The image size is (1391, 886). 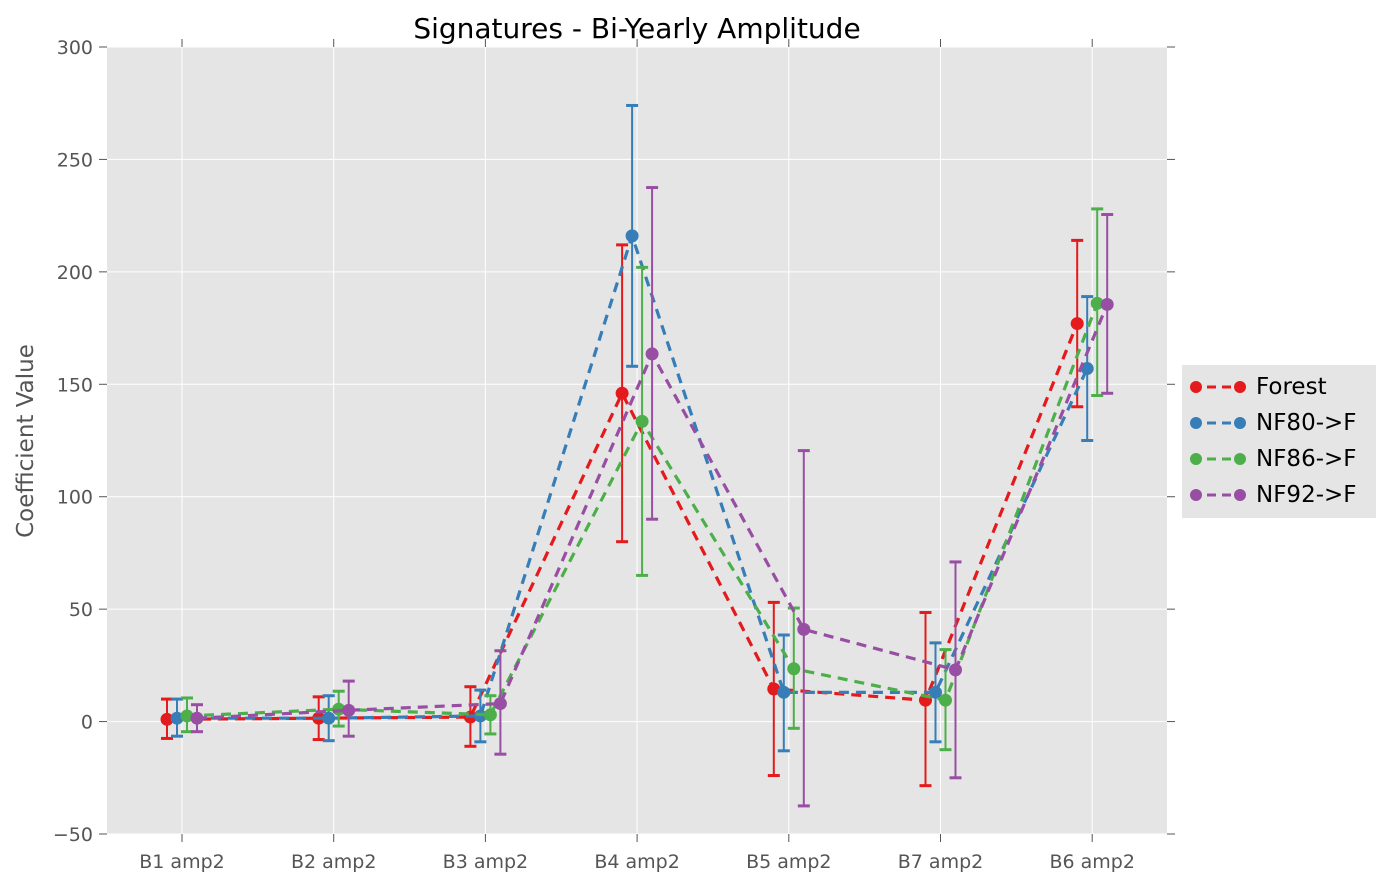 I want to click on x-tick-label: B7 amp2, so click(x=940, y=862).